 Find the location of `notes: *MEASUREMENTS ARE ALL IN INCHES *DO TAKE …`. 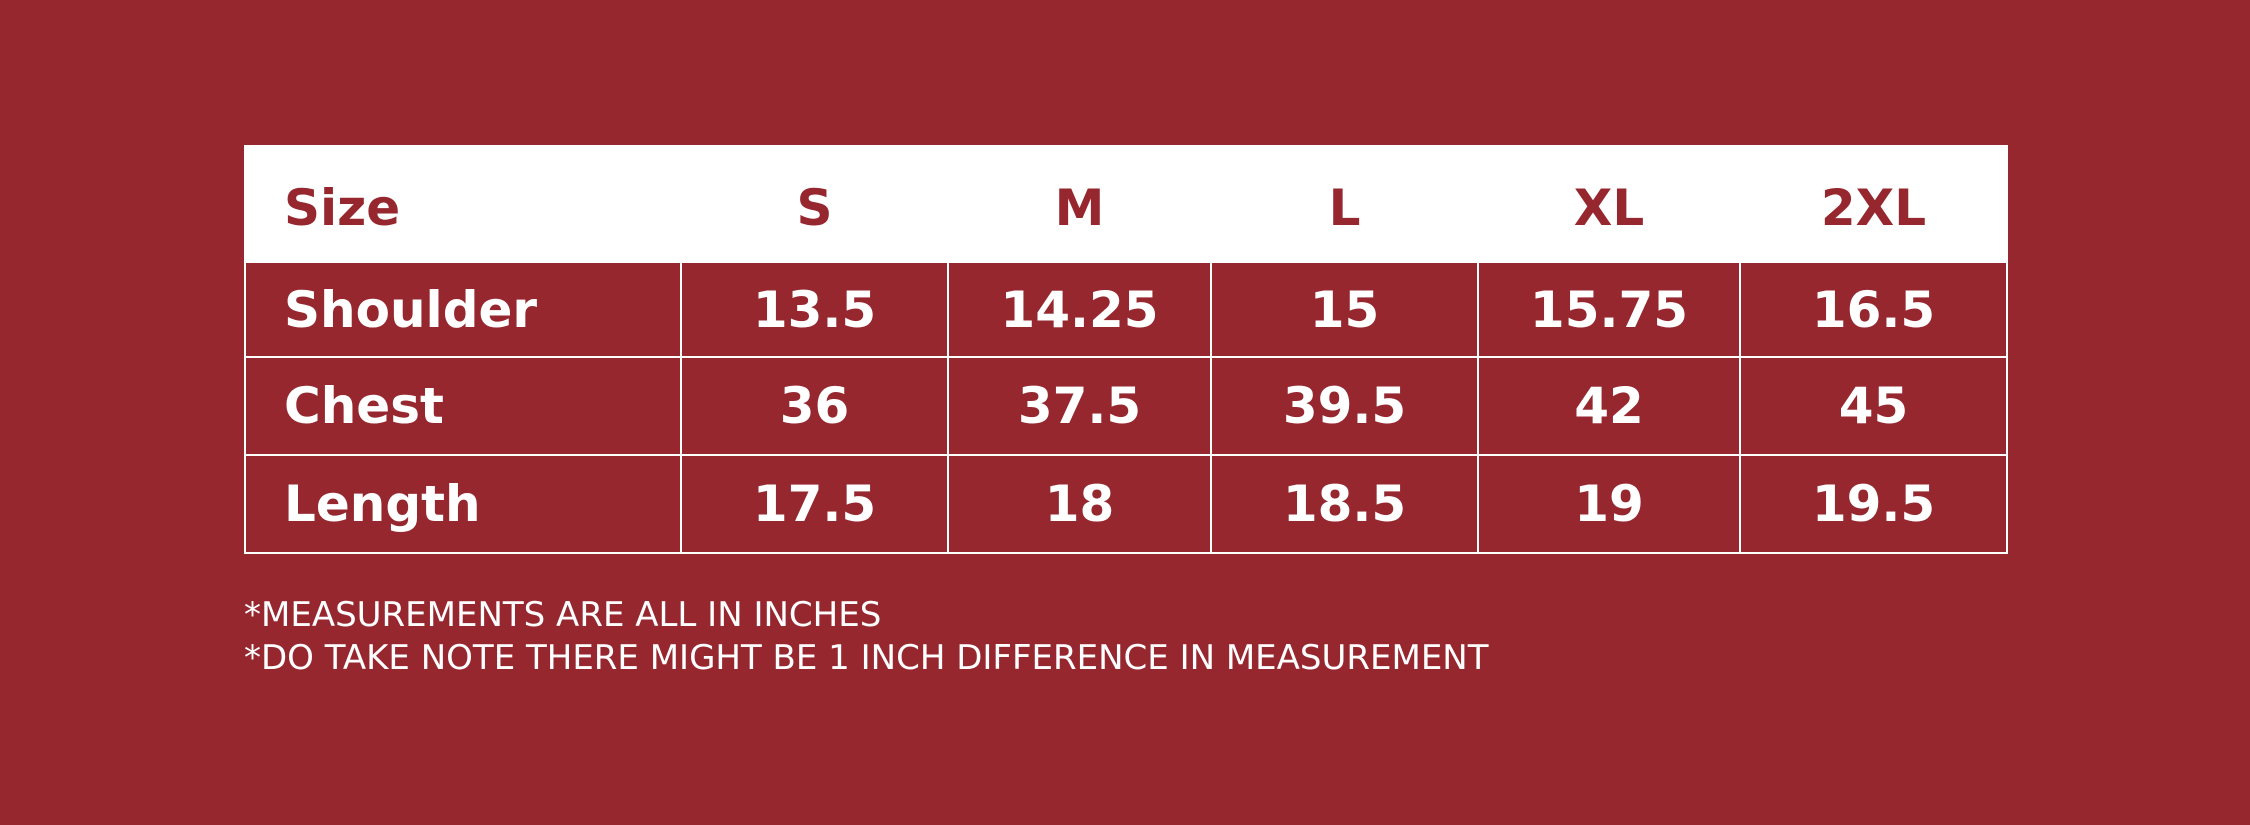

notes: *MEASUREMENTS ARE ALL IN INCHES *DO TAKE … is located at coordinates (866, 637).